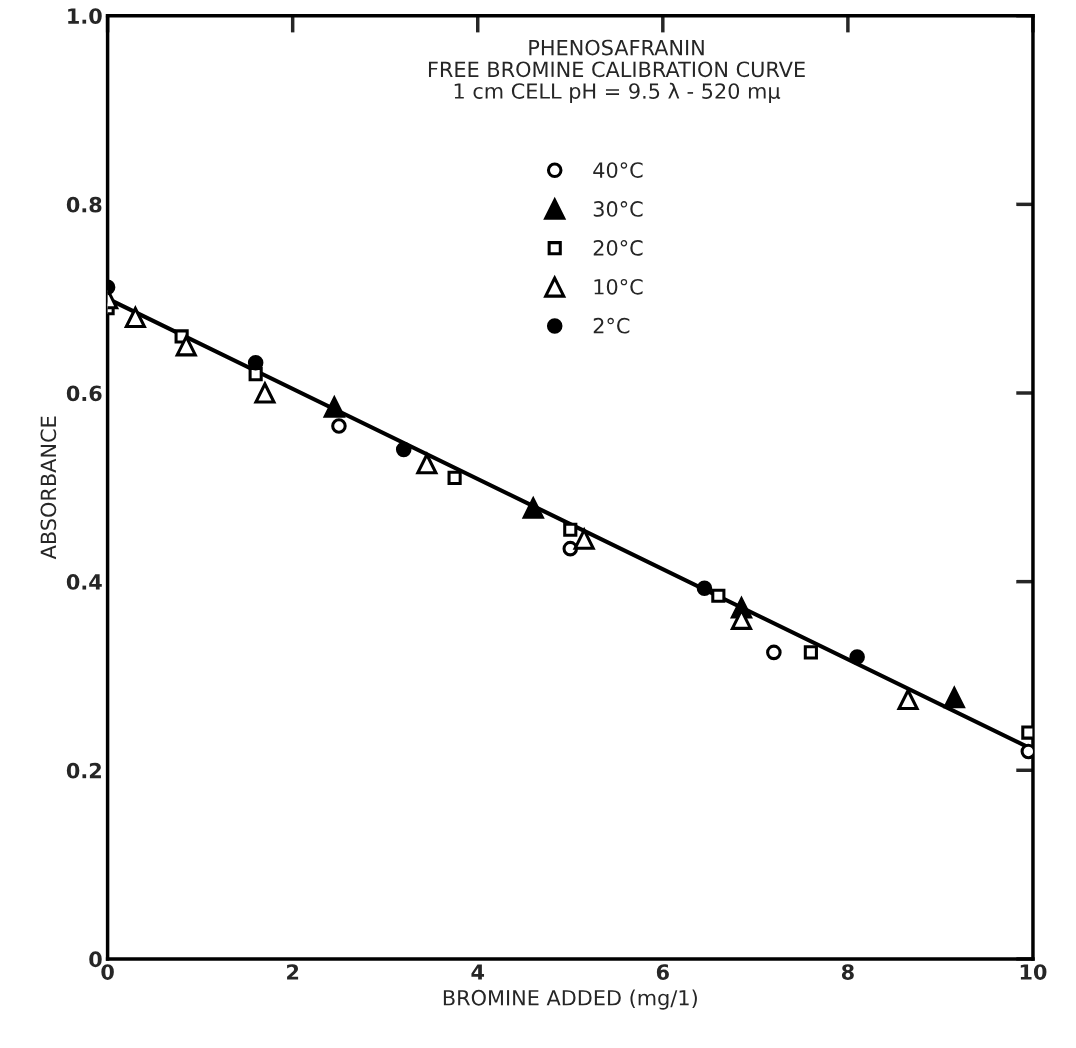 The height and width of the screenshot is (1048, 1076). What do you see at coordinates (84, 393) in the screenshot?
I see `y-tick-label: 0.6` at bounding box center [84, 393].